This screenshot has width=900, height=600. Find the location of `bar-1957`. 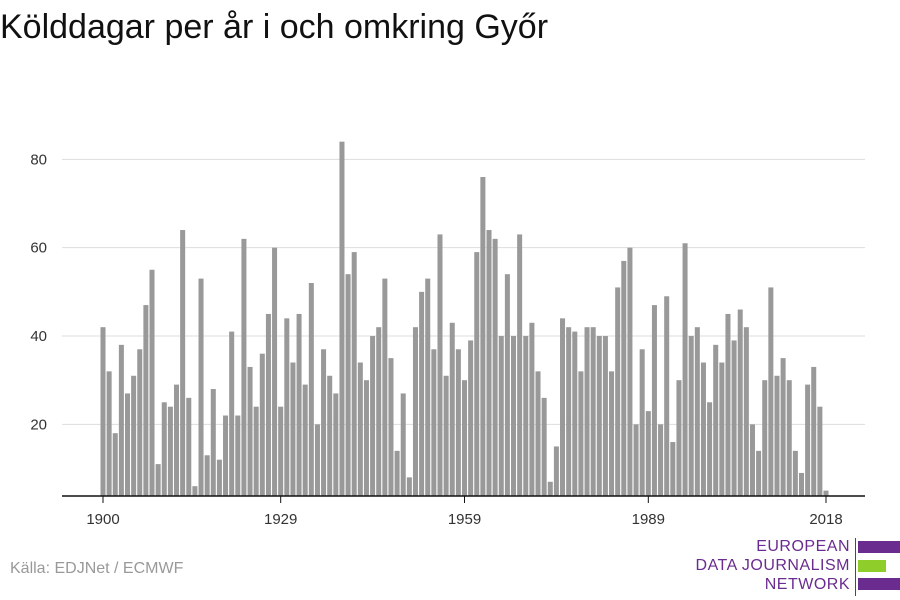

bar-1957 is located at coordinates (452, 409).